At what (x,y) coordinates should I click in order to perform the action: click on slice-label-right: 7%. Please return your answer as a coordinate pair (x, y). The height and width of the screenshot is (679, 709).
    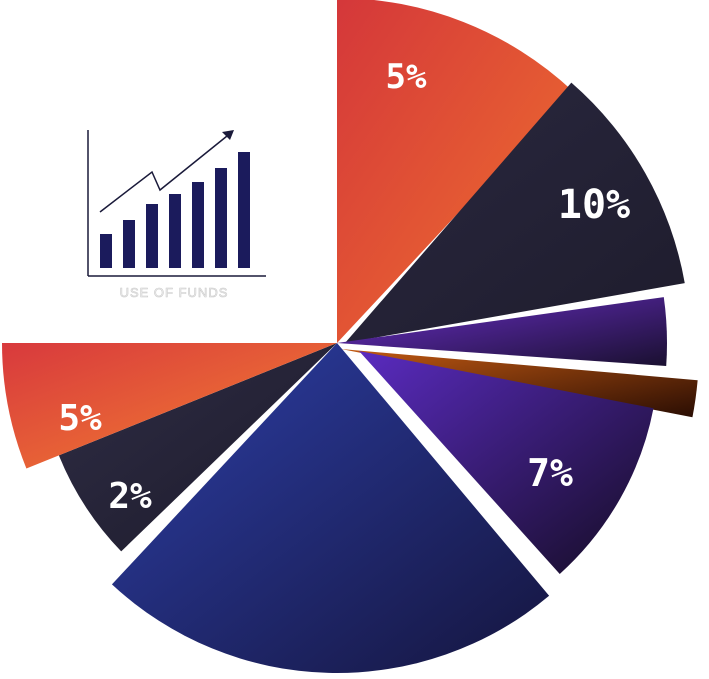
    Looking at the image, I should click on (550, 473).